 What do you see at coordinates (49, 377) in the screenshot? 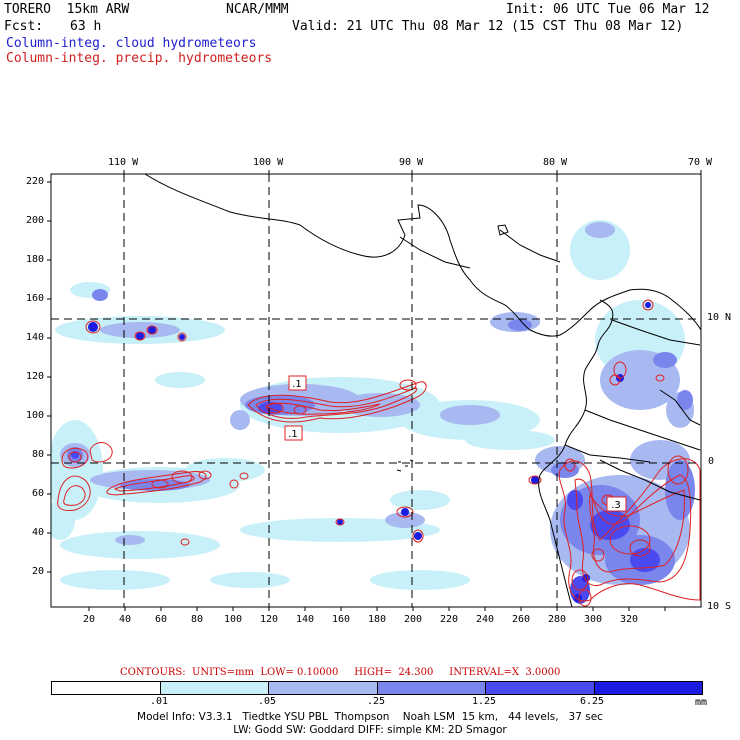
I see `y-tick-marks` at bounding box center [49, 377].